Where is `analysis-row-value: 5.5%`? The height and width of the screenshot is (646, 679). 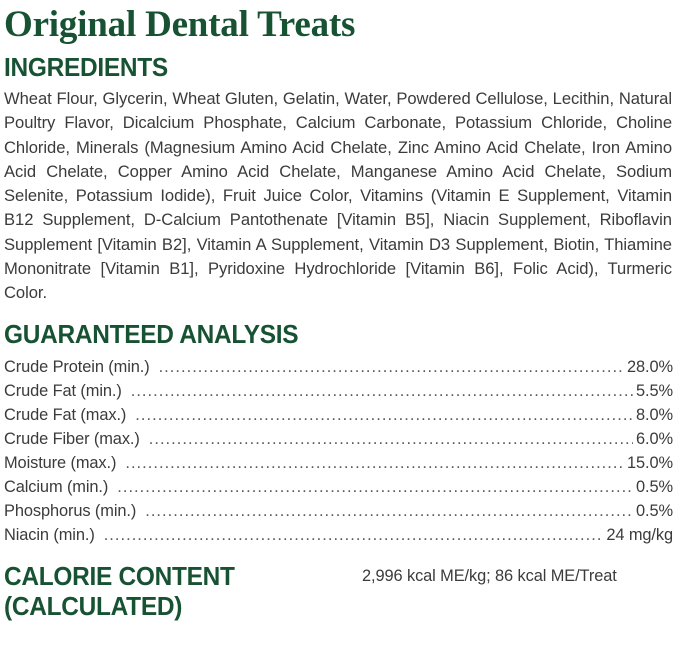
analysis-row-value: 5.5% is located at coordinates (654, 390).